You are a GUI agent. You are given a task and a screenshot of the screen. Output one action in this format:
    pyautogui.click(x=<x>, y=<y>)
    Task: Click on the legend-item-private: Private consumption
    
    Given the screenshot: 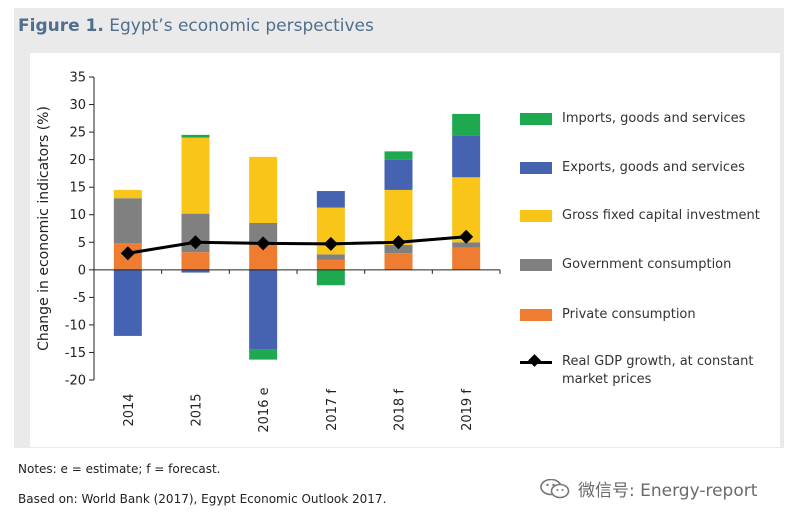 What is the action you would take?
    pyautogui.click(x=608, y=315)
    